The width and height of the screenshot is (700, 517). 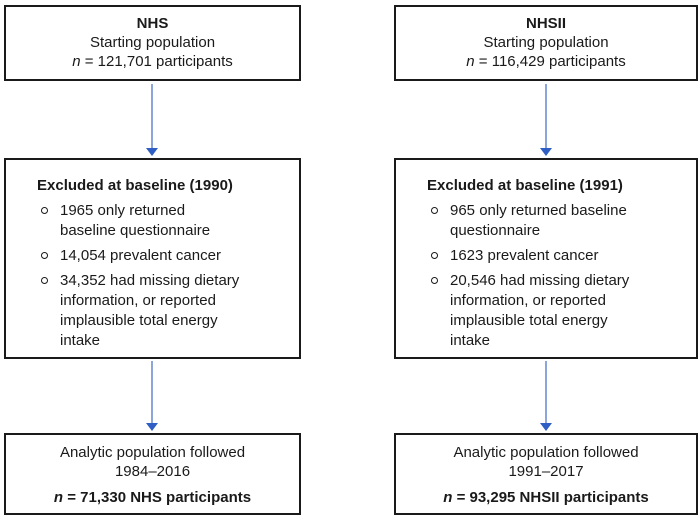 I want to click on nhsii-analytic-count: n = 93,295 NHSII participants, so click(x=546, y=497).